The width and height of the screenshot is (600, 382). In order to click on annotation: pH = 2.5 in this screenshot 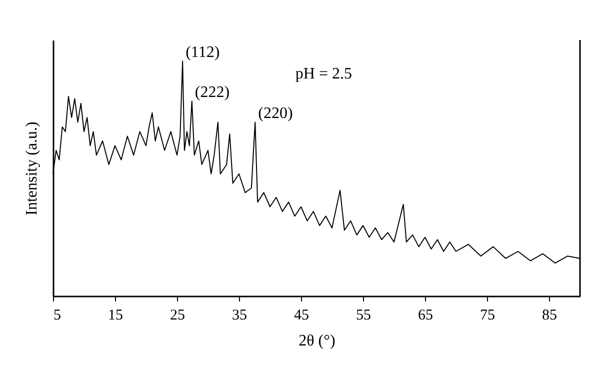, I will do `click(323, 73)`.